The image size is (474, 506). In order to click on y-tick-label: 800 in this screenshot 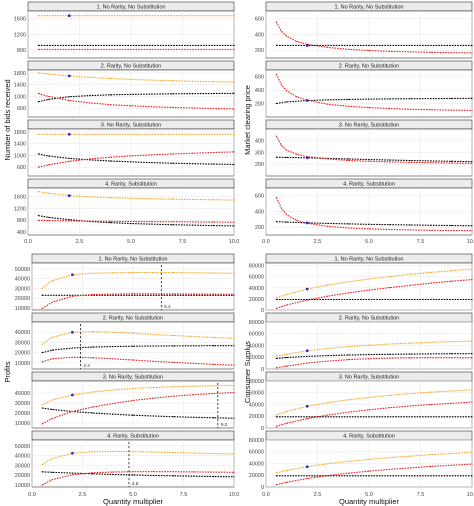, I will do `click(21, 221)`.